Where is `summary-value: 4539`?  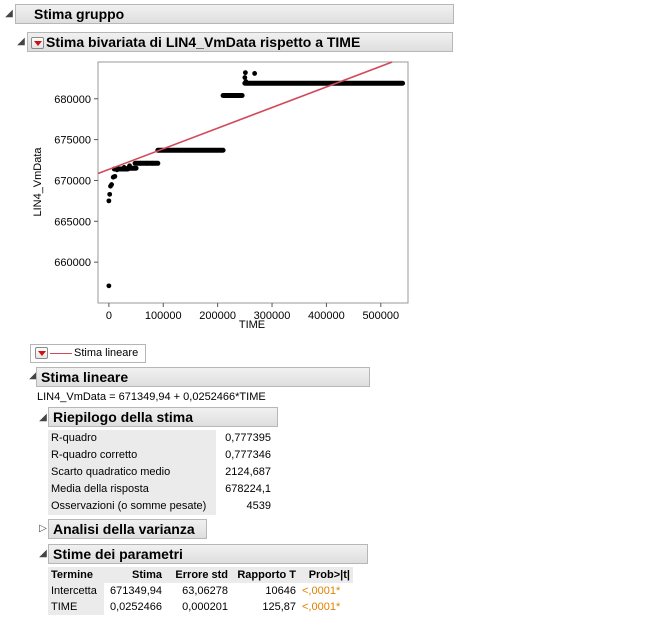
summary-value: 4539 is located at coordinates (258, 506).